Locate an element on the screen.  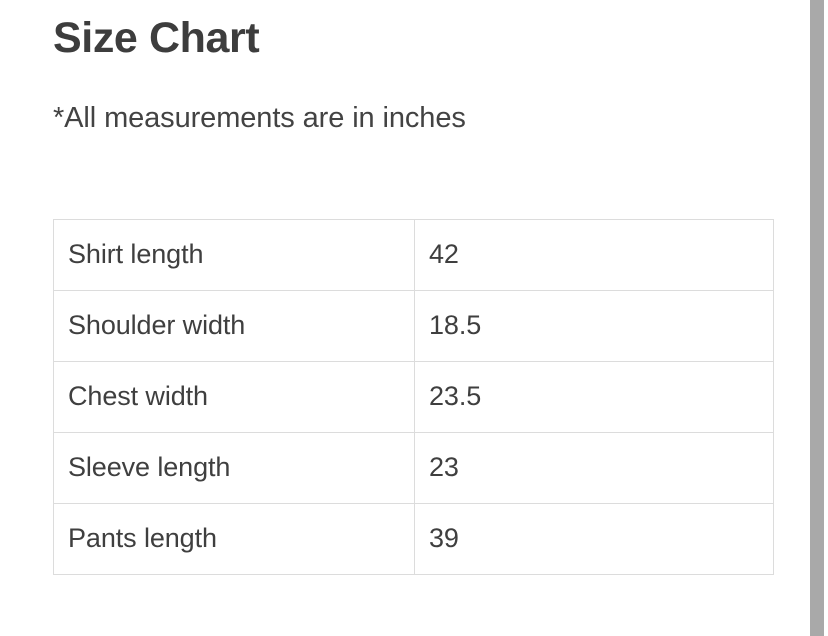
table-row: Shirt length 42 is located at coordinates (413, 255).